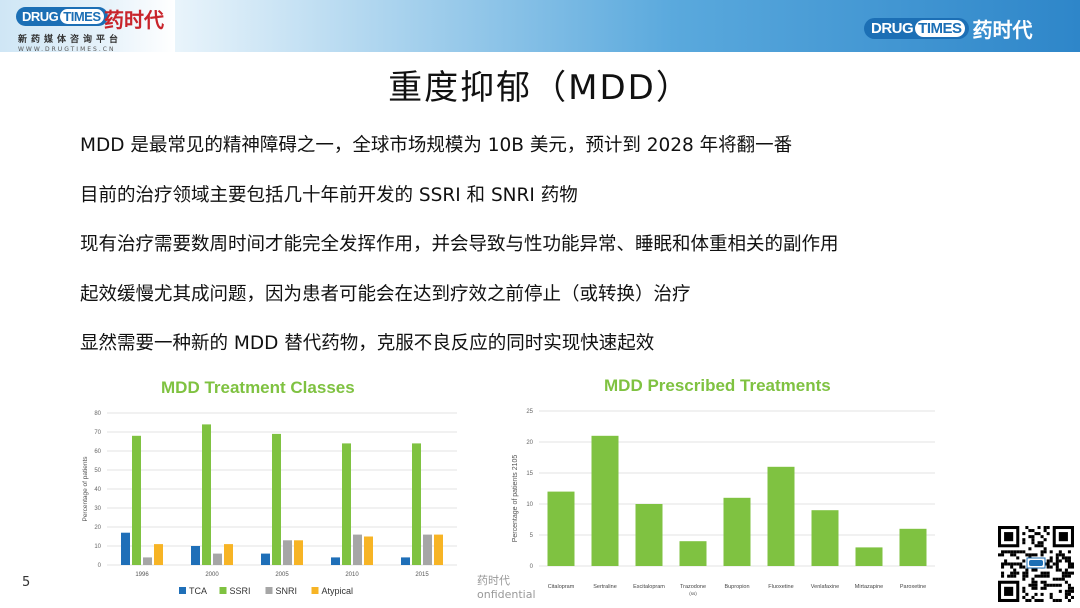 The height and width of the screenshot is (608, 1080). Describe the element at coordinates (561, 587) in the screenshot. I see `x-tick-label: Citalopram` at that location.